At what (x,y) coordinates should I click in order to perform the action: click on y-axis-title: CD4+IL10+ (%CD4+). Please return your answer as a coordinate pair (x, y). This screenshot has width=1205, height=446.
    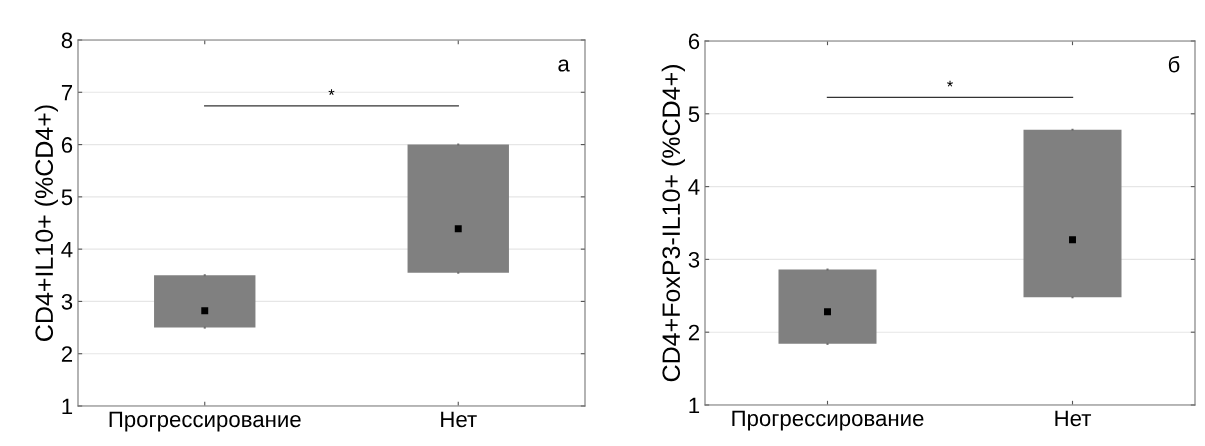
    Looking at the image, I should click on (46, 223).